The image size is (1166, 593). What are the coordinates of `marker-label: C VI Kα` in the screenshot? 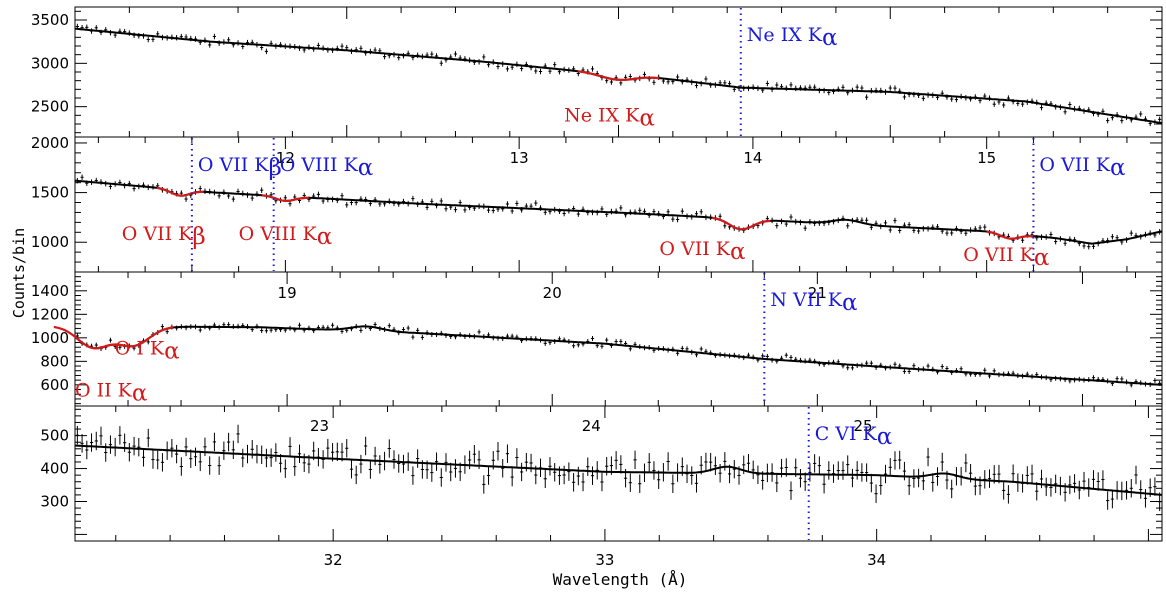 It's located at (854, 436).